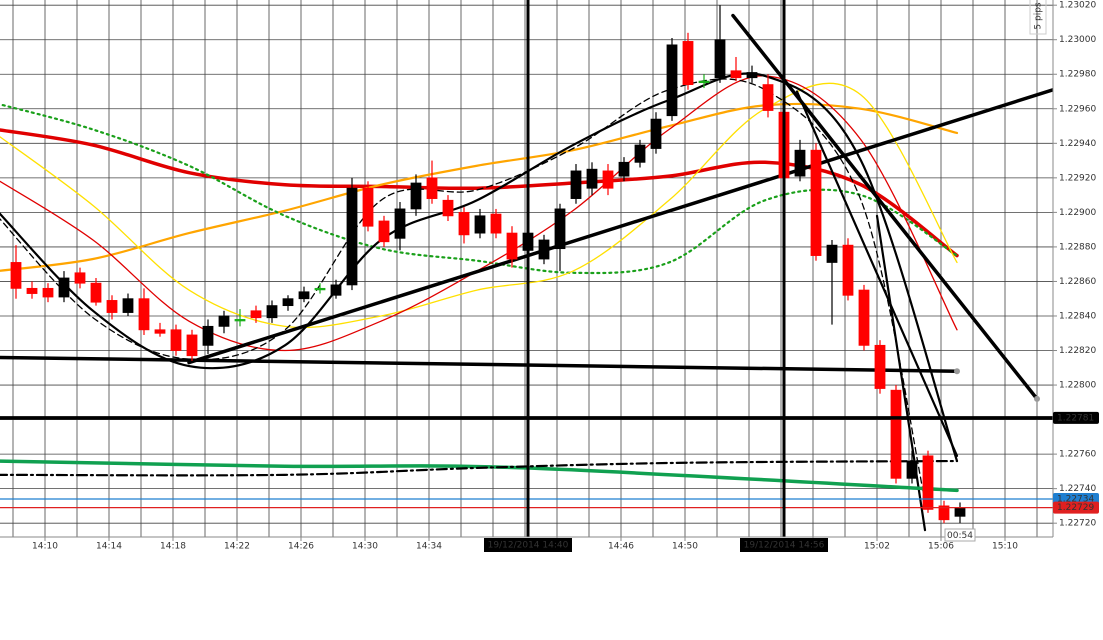 This screenshot has height=640, width=1103. Describe the element at coordinates (685, 547) in the screenshot. I see `x-tick-label: 14:50` at that location.